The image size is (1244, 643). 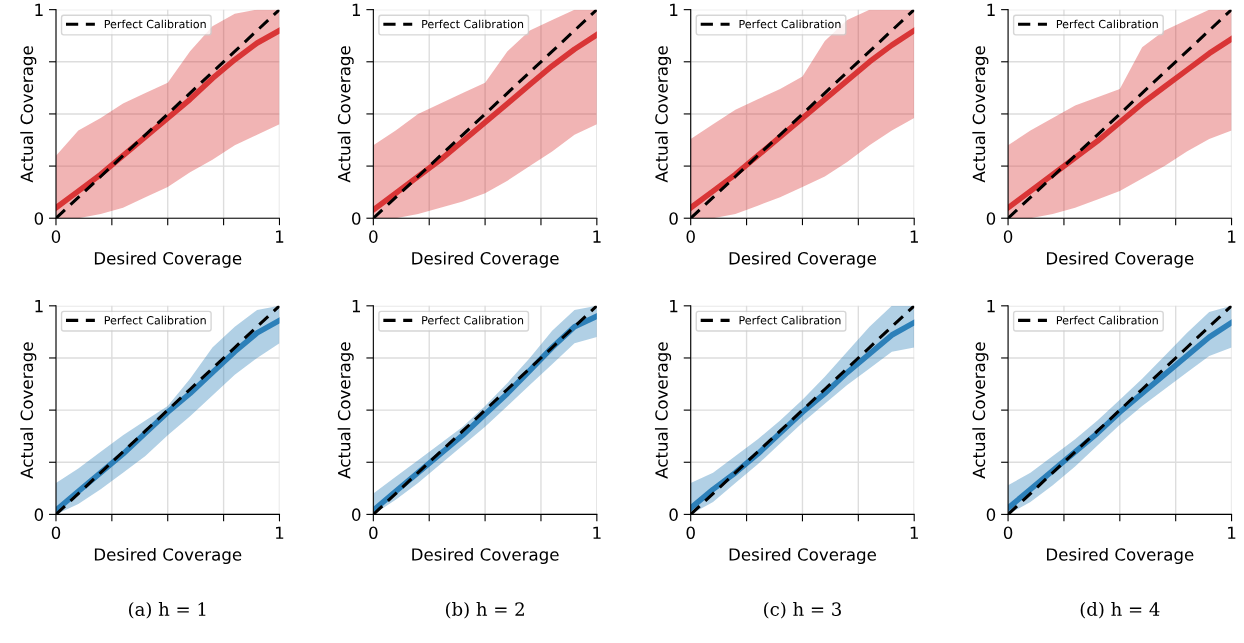 I want to click on text: (b) h = 2, so click(x=484, y=610).